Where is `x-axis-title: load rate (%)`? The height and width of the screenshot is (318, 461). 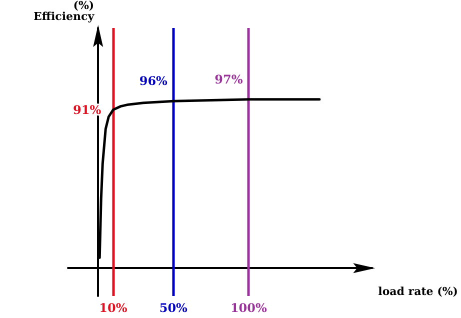 x-axis-title: load rate (%) is located at coordinates (418, 291).